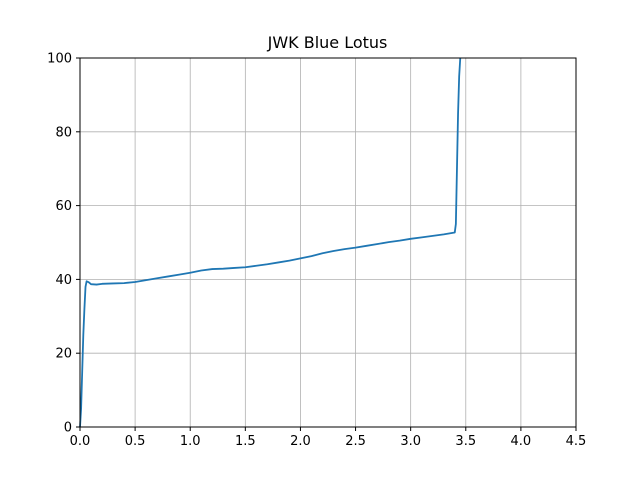  What do you see at coordinates (190, 441) in the screenshot?
I see `x-tick-label: 1.0` at bounding box center [190, 441].